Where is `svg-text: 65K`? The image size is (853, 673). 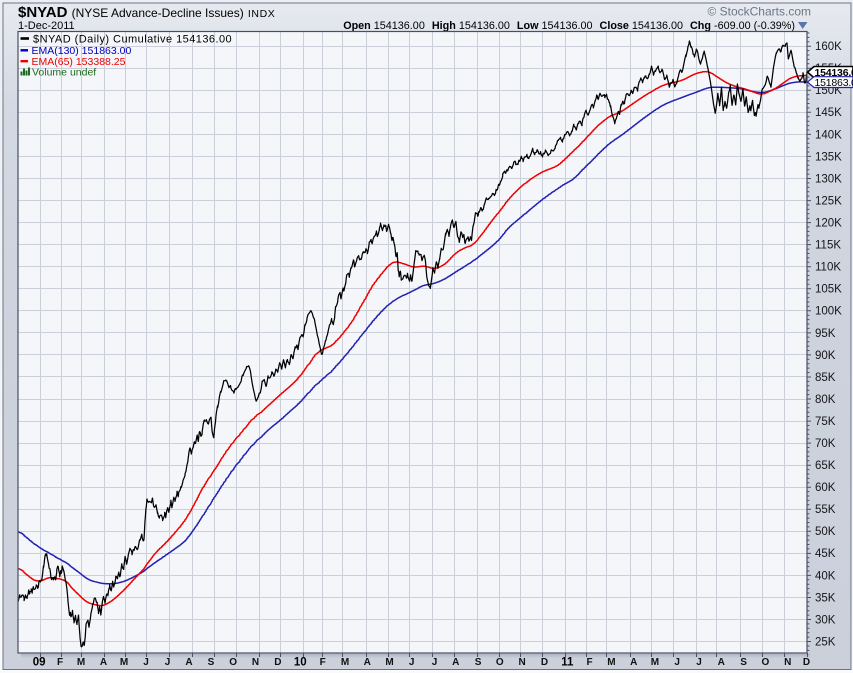 svg-text: 65K is located at coordinates (825, 466).